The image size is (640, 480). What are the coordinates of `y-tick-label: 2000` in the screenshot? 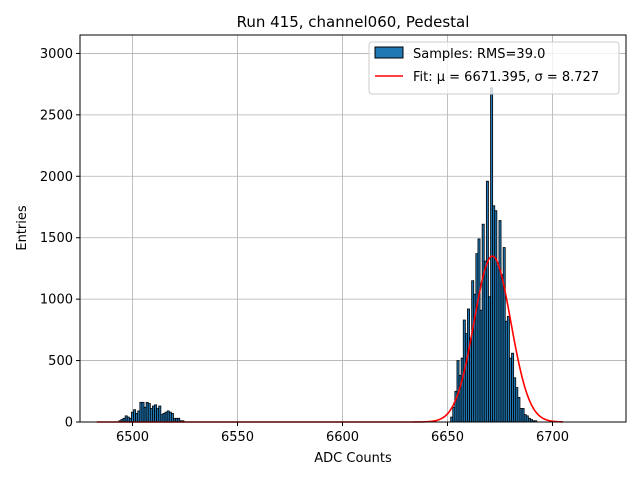 It's located at (56, 177).